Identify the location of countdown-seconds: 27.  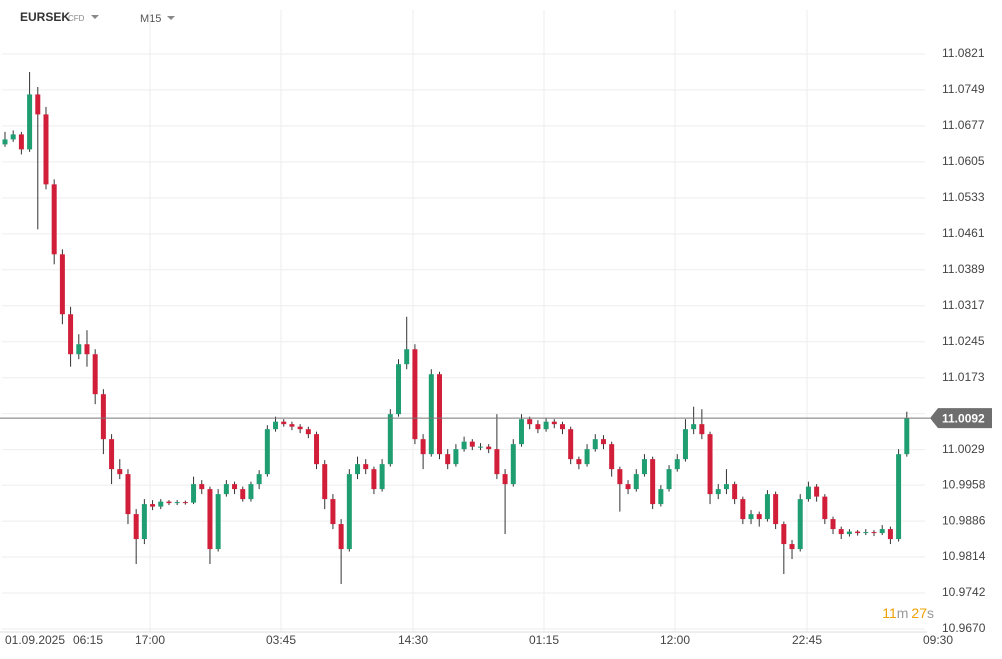
(919, 613).